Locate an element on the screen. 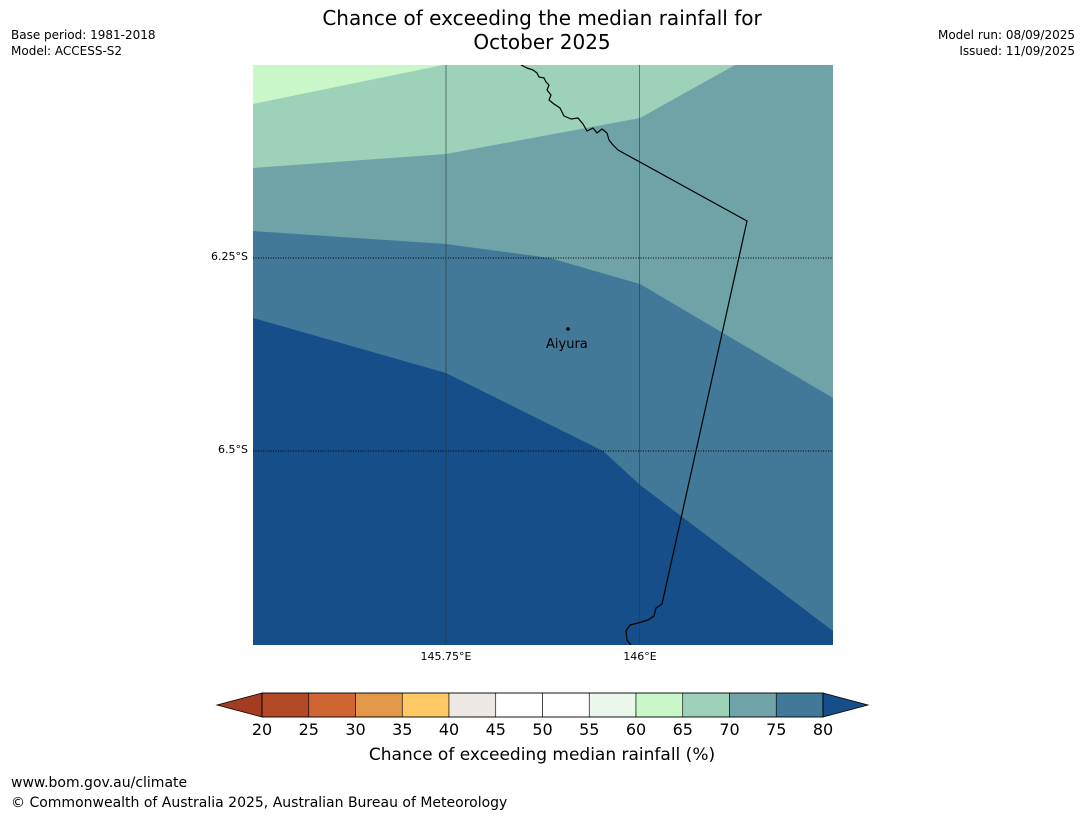  colorbar-segments is located at coordinates (542, 705).